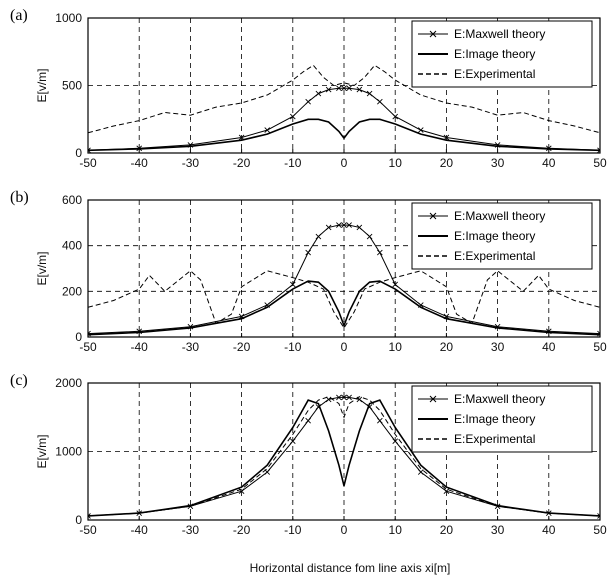  I want to click on y-tick-label: 500, so click(72, 86).